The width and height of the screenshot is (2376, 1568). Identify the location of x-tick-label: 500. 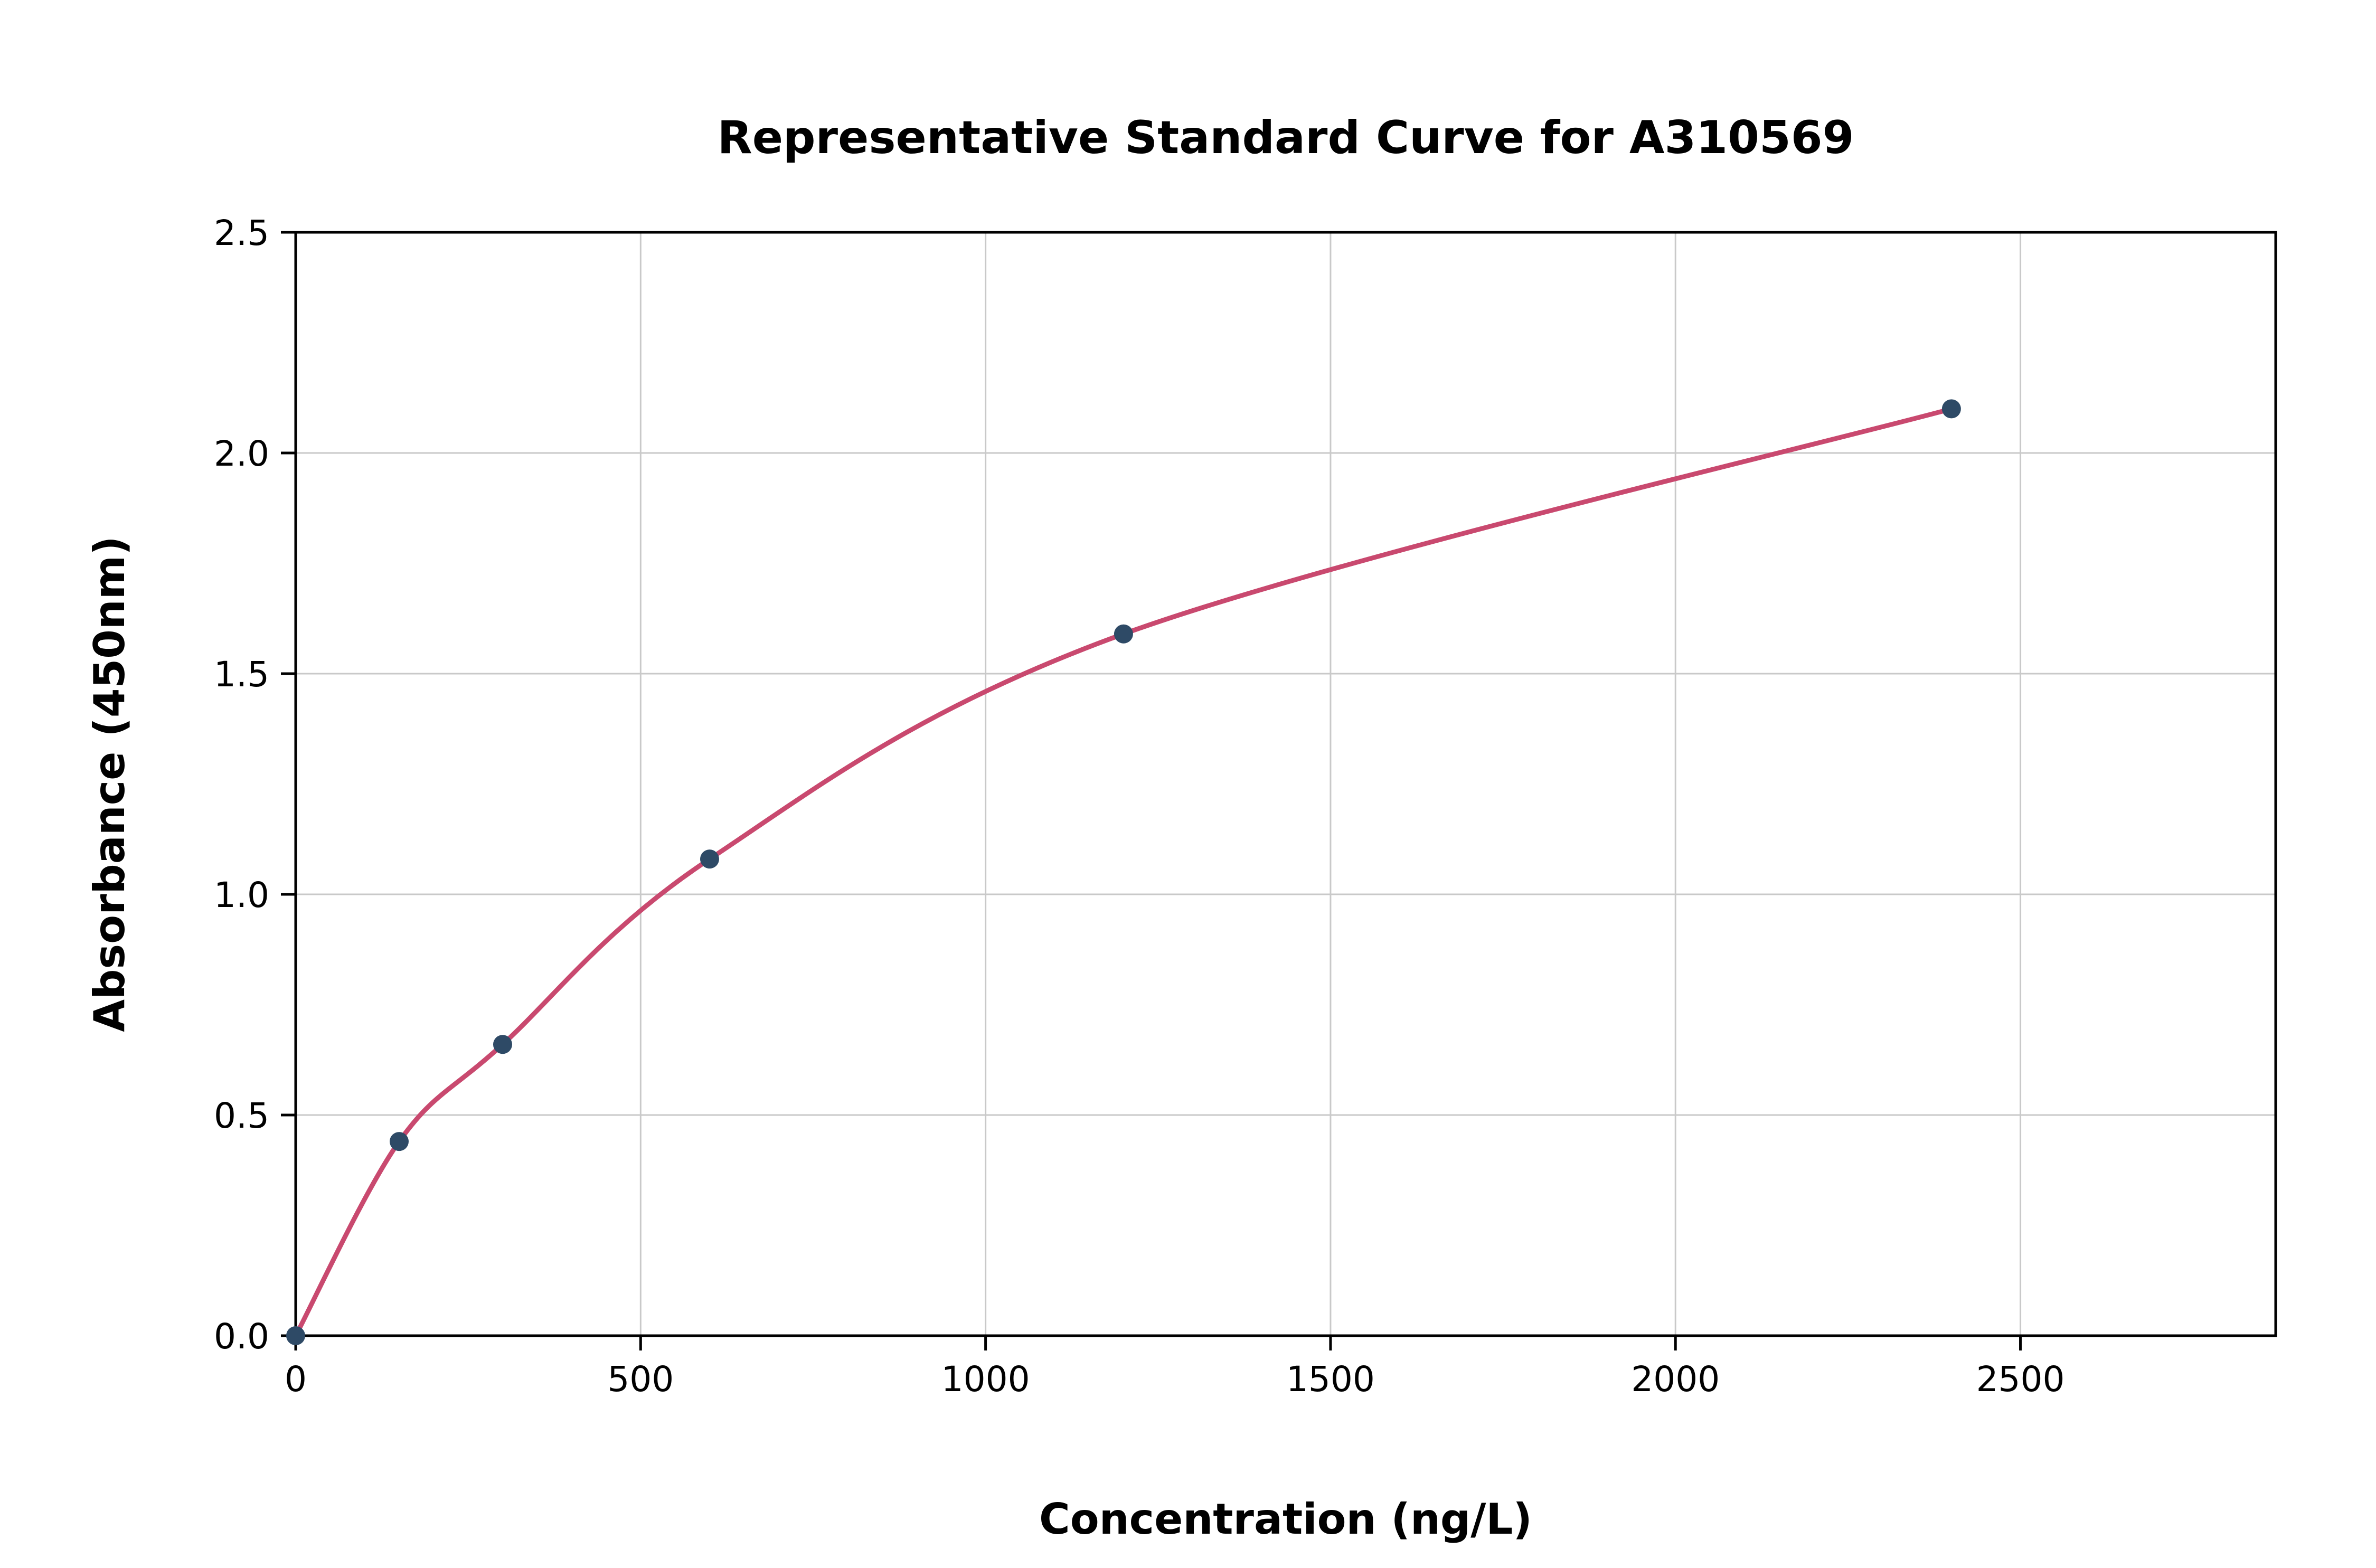
(641, 1380).